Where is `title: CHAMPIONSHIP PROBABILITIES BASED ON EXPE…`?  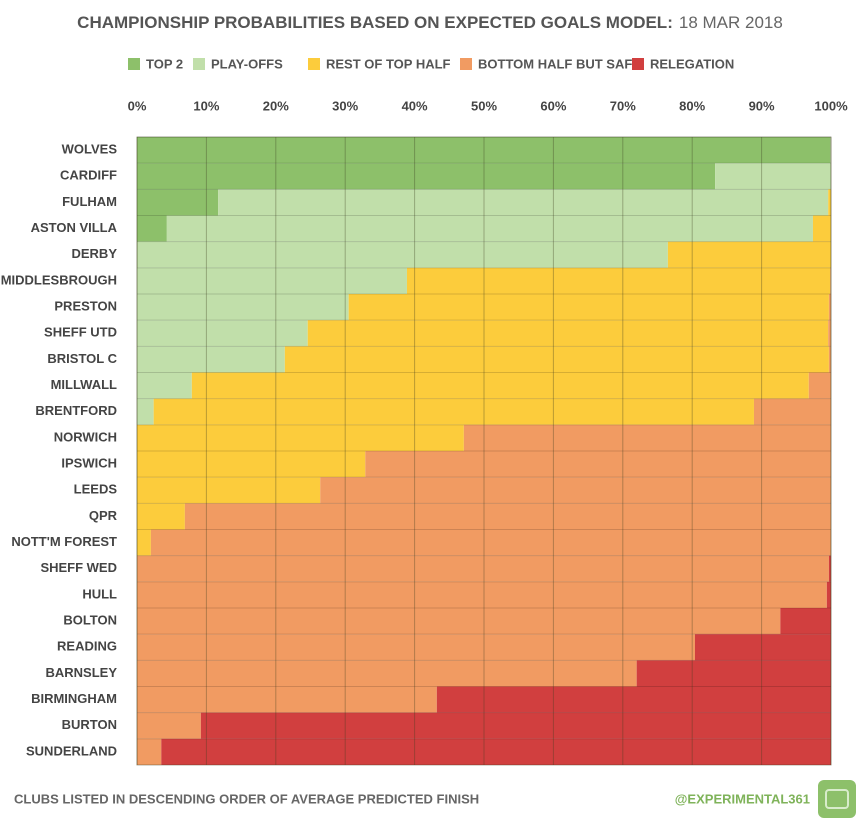
title: CHAMPIONSHIP PROBABILITIES BASED ON EXPE… is located at coordinates (375, 22).